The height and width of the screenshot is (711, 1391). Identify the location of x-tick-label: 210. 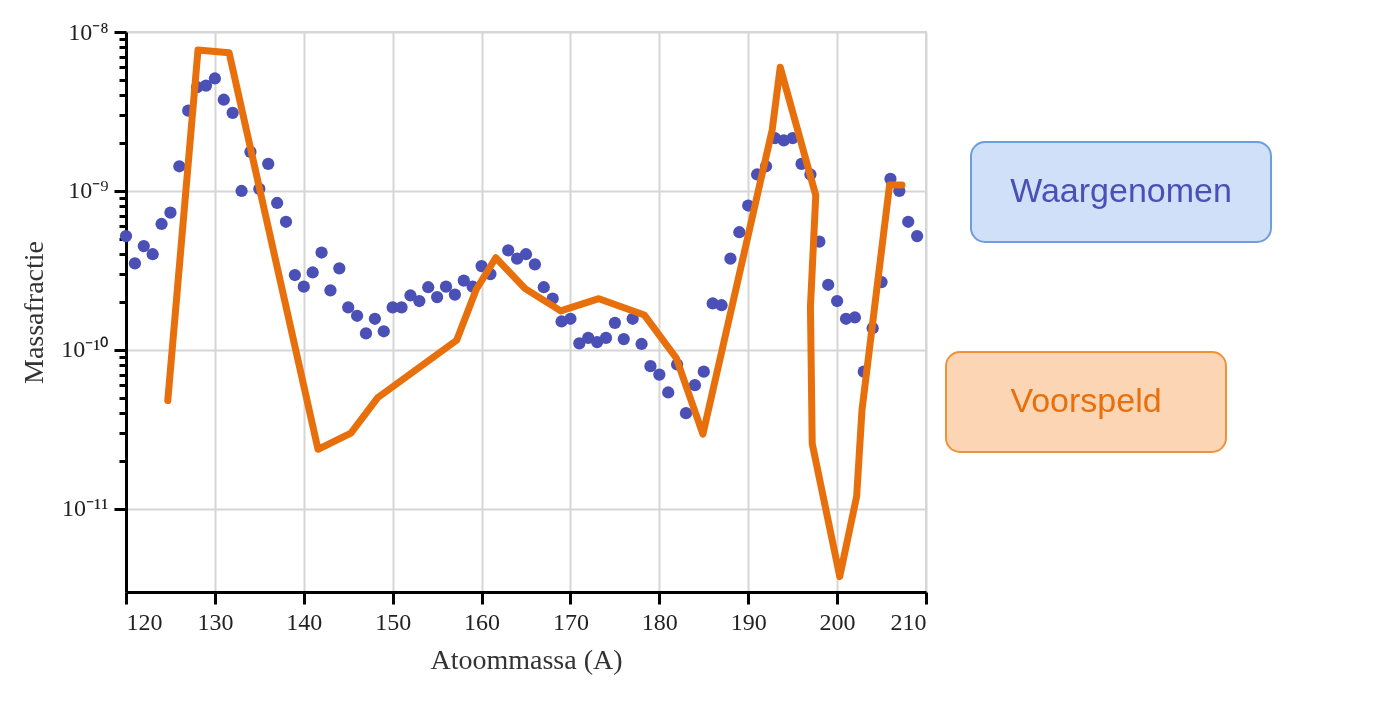
(908, 621).